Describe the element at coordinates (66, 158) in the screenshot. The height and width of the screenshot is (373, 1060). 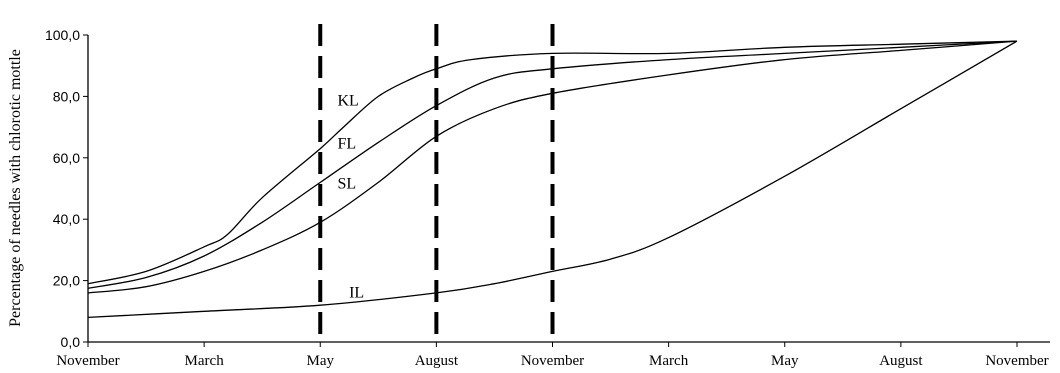
I see `y-tick-label: 60,0` at that location.